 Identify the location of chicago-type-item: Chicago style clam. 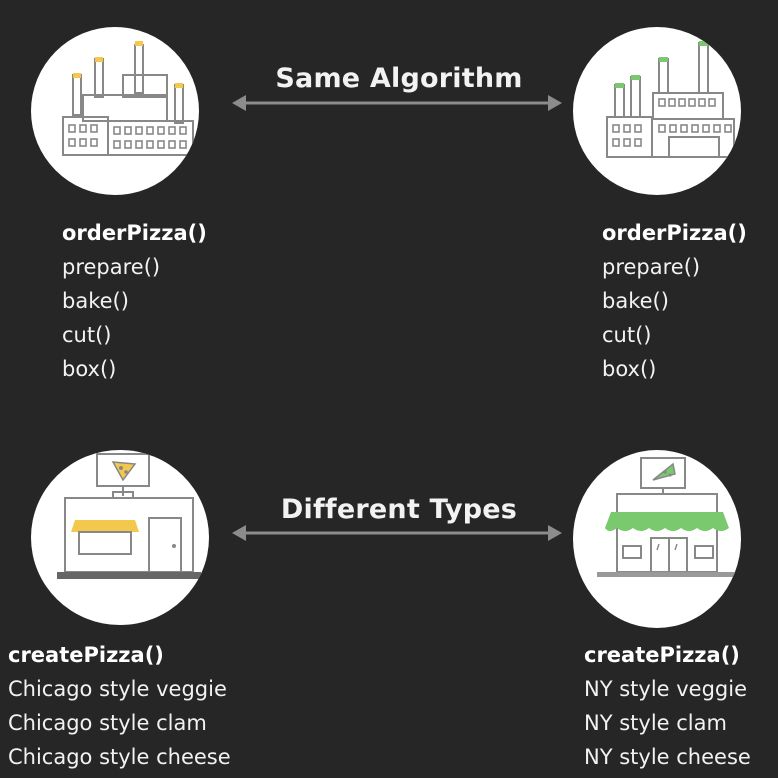
(107, 723).